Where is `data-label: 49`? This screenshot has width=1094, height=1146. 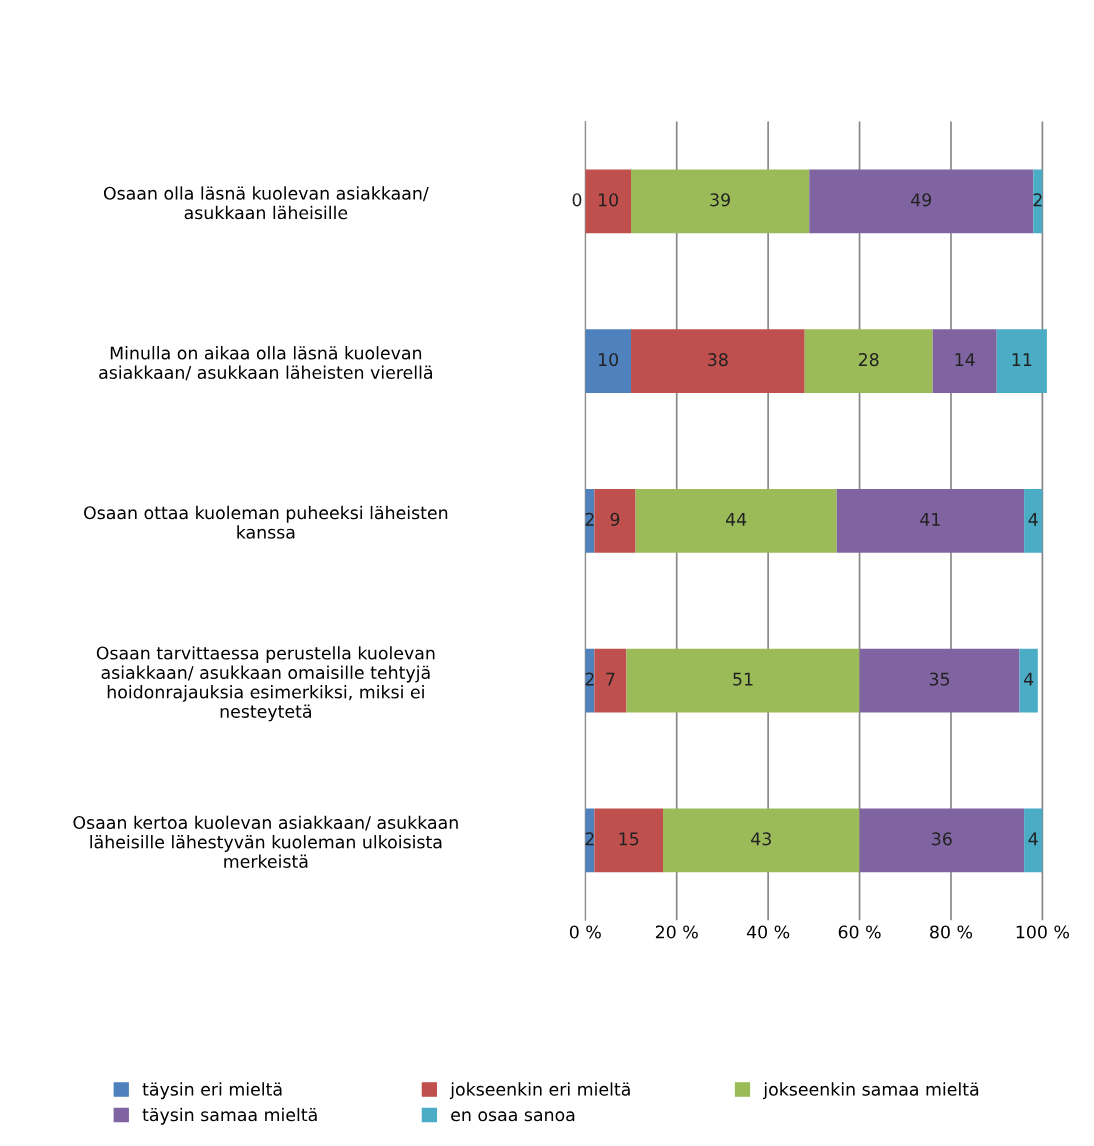
data-label: 49 is located at coordinates (921, 200).